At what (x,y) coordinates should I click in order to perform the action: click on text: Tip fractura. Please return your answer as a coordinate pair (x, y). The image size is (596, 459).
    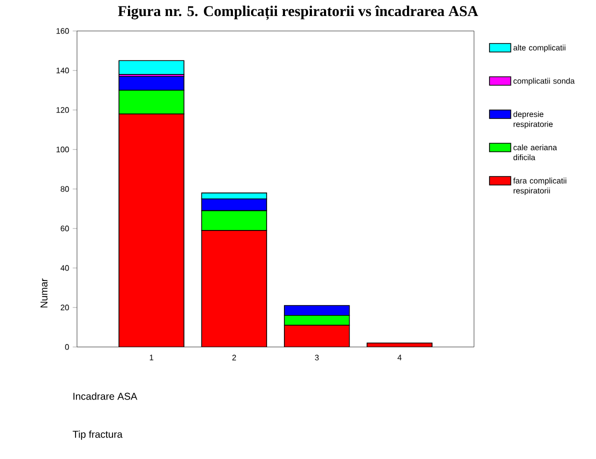
    Looking at the image, I should click on (97, 435).